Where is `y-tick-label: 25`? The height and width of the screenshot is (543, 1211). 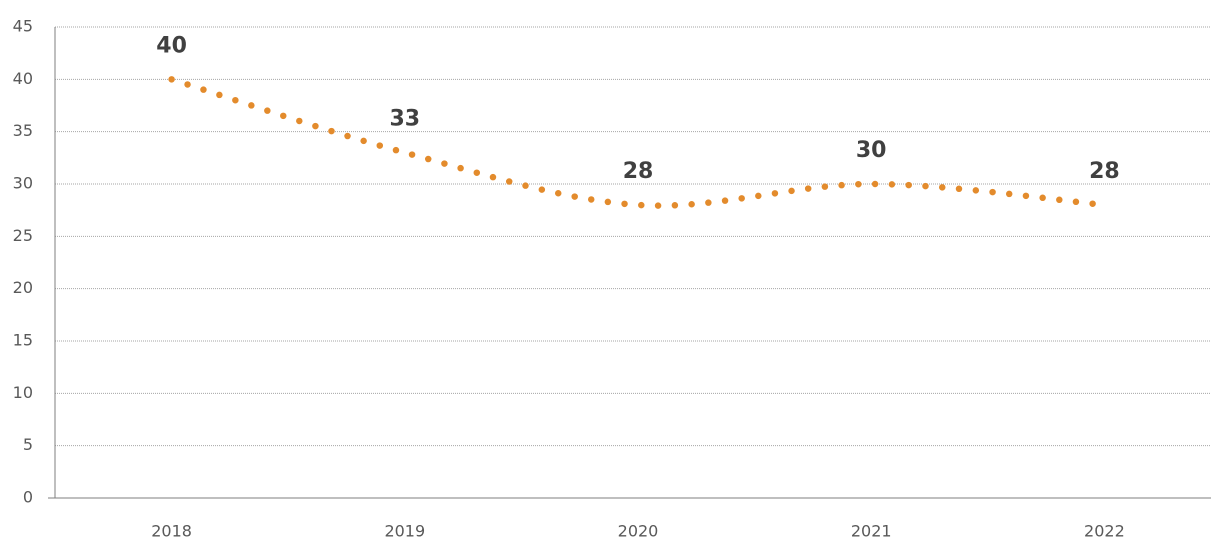
y-tick-label: 25 is located at coordinates (23, 235).